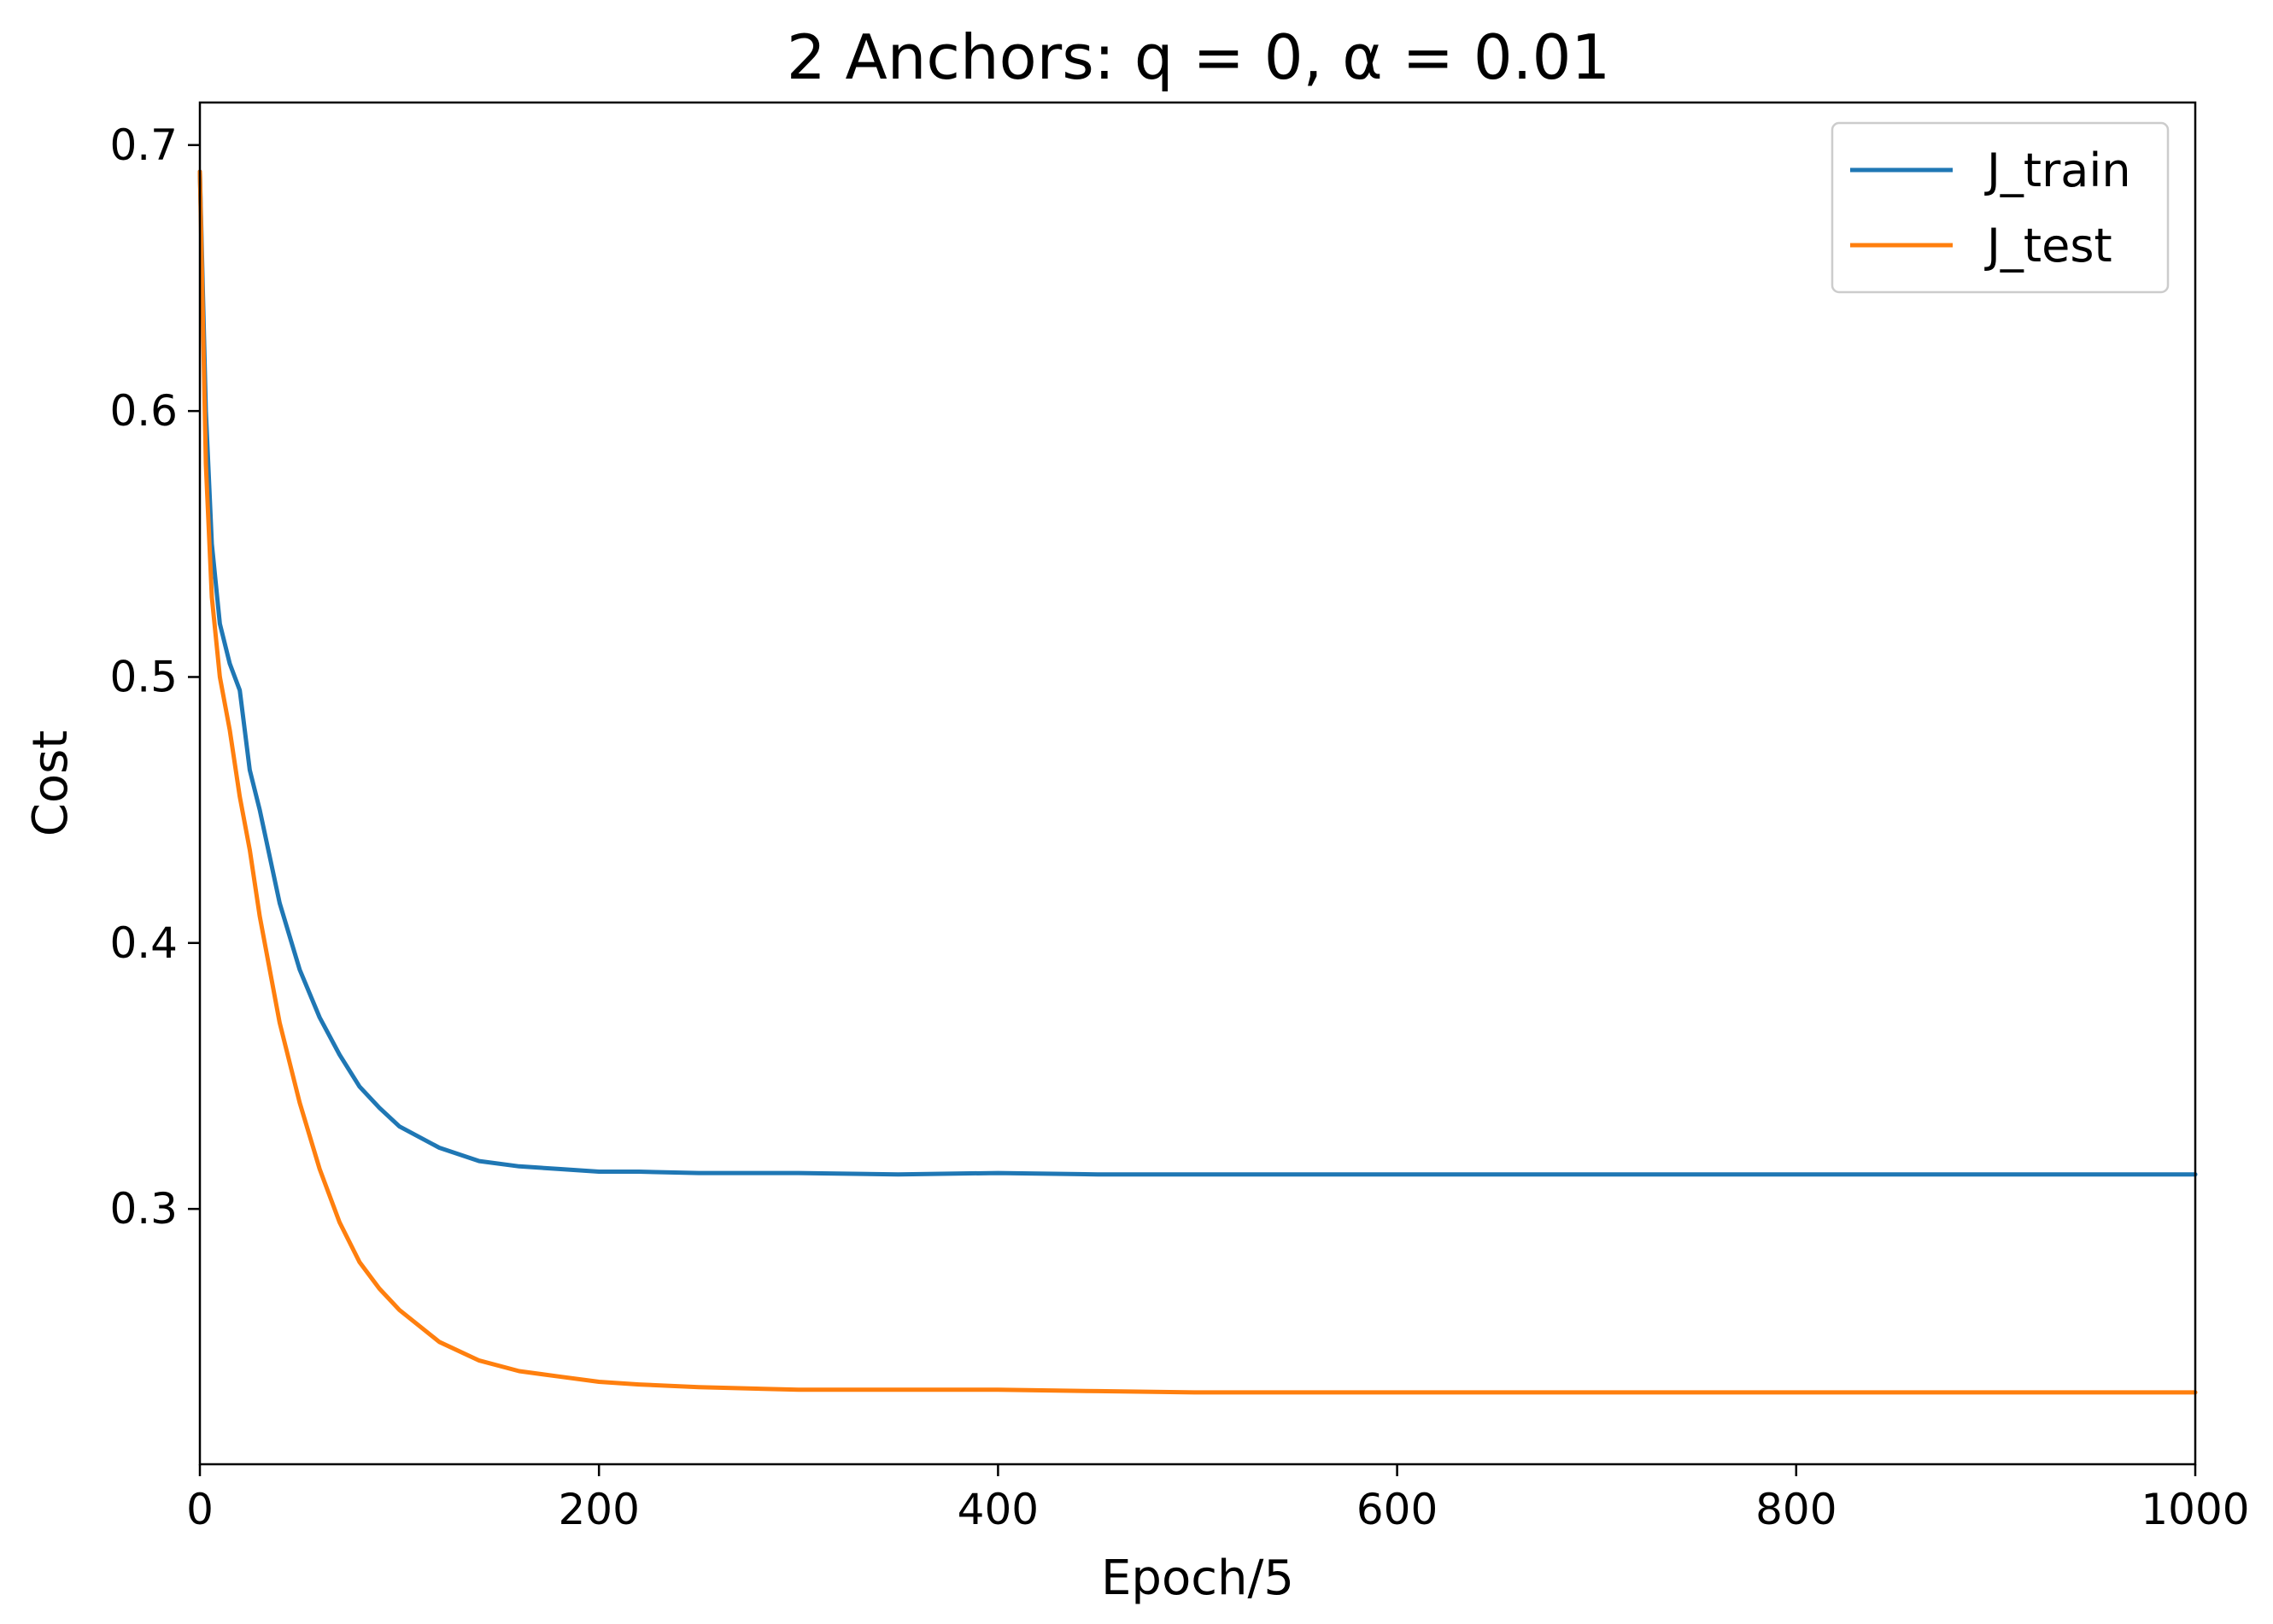 The width and height of the screenshot is (2273, 1624). Describe the element at coordinates (143, 676) in the screenshot. I see `y-tick-label: 0.5` at that location.